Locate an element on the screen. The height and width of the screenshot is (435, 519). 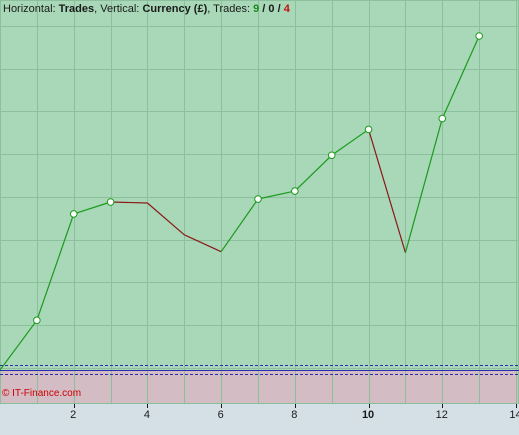
losses-count: 4 is located at coordinates (286, 9).